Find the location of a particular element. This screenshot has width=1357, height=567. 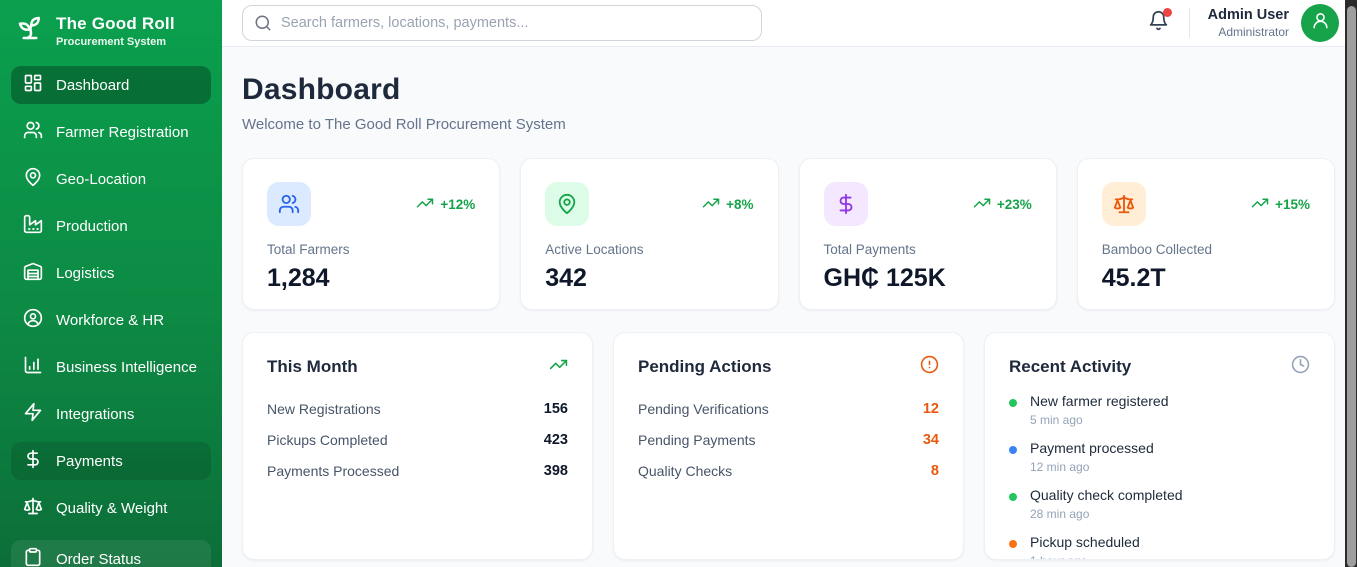

sidebar-item-label: Business Intelligence is located at coordinates (126, 367).